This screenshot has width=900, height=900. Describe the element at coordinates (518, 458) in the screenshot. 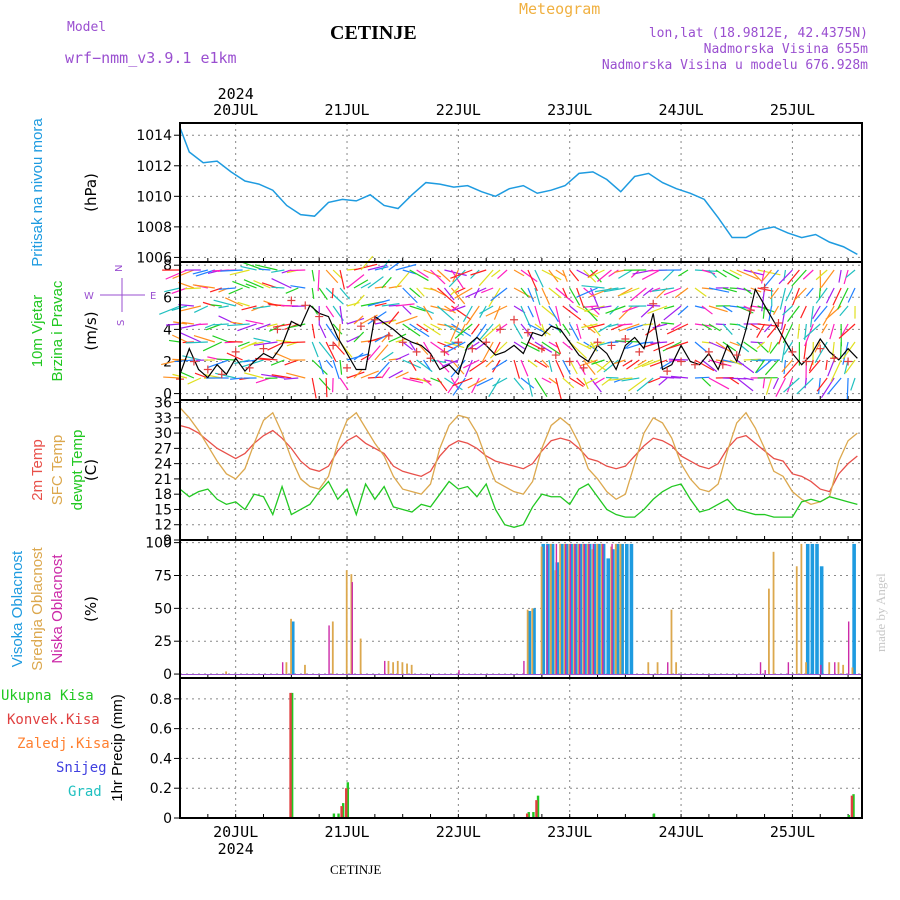

I see `temperature-2m-line` at that location.